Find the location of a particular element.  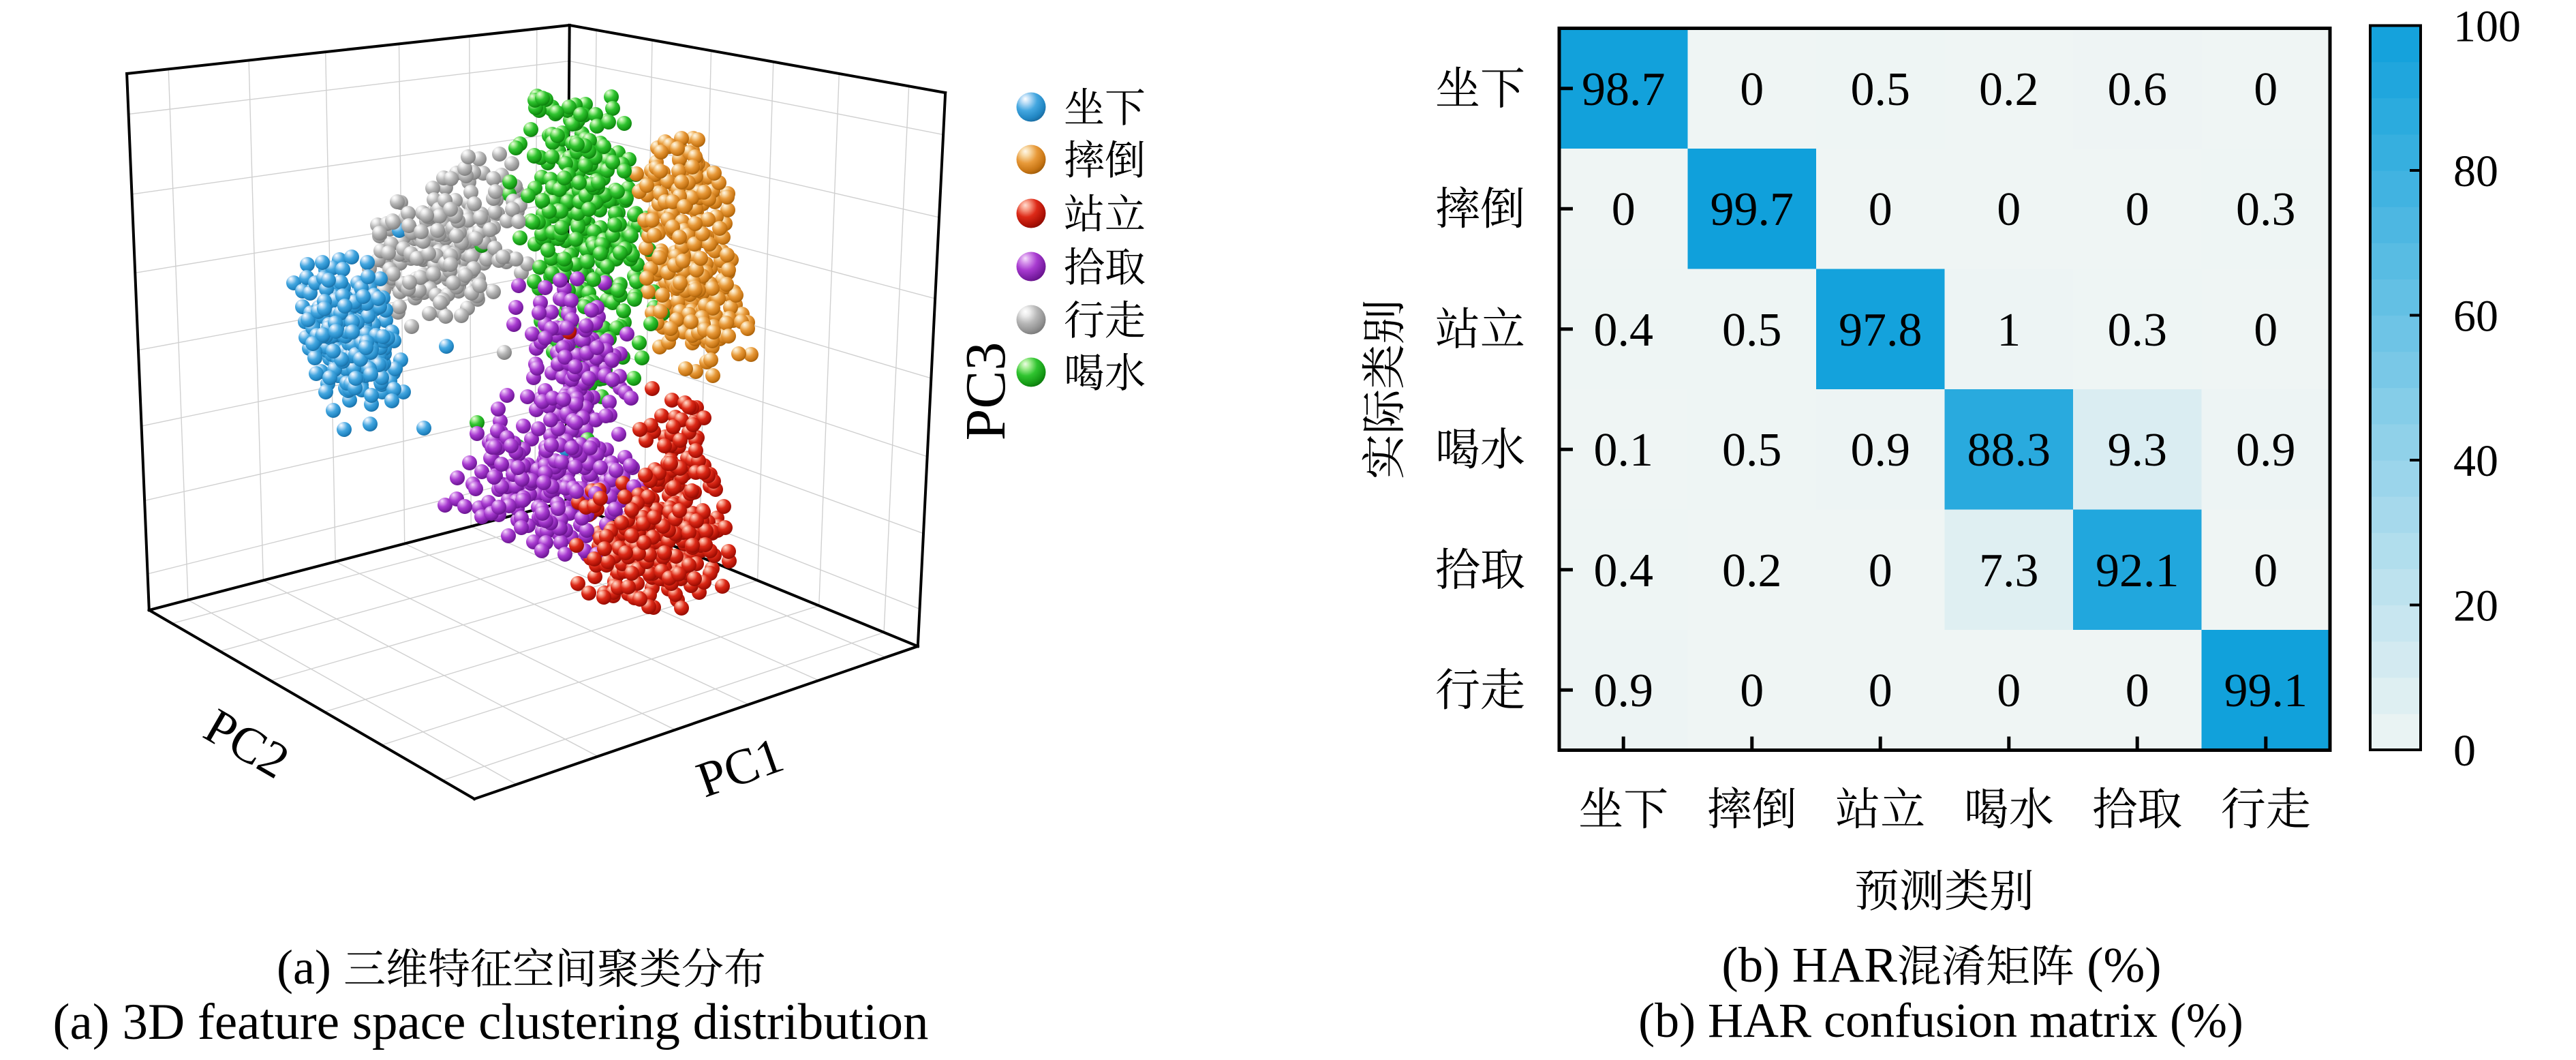

svg-text: 7.3 is located at coordinates (2009, 571).